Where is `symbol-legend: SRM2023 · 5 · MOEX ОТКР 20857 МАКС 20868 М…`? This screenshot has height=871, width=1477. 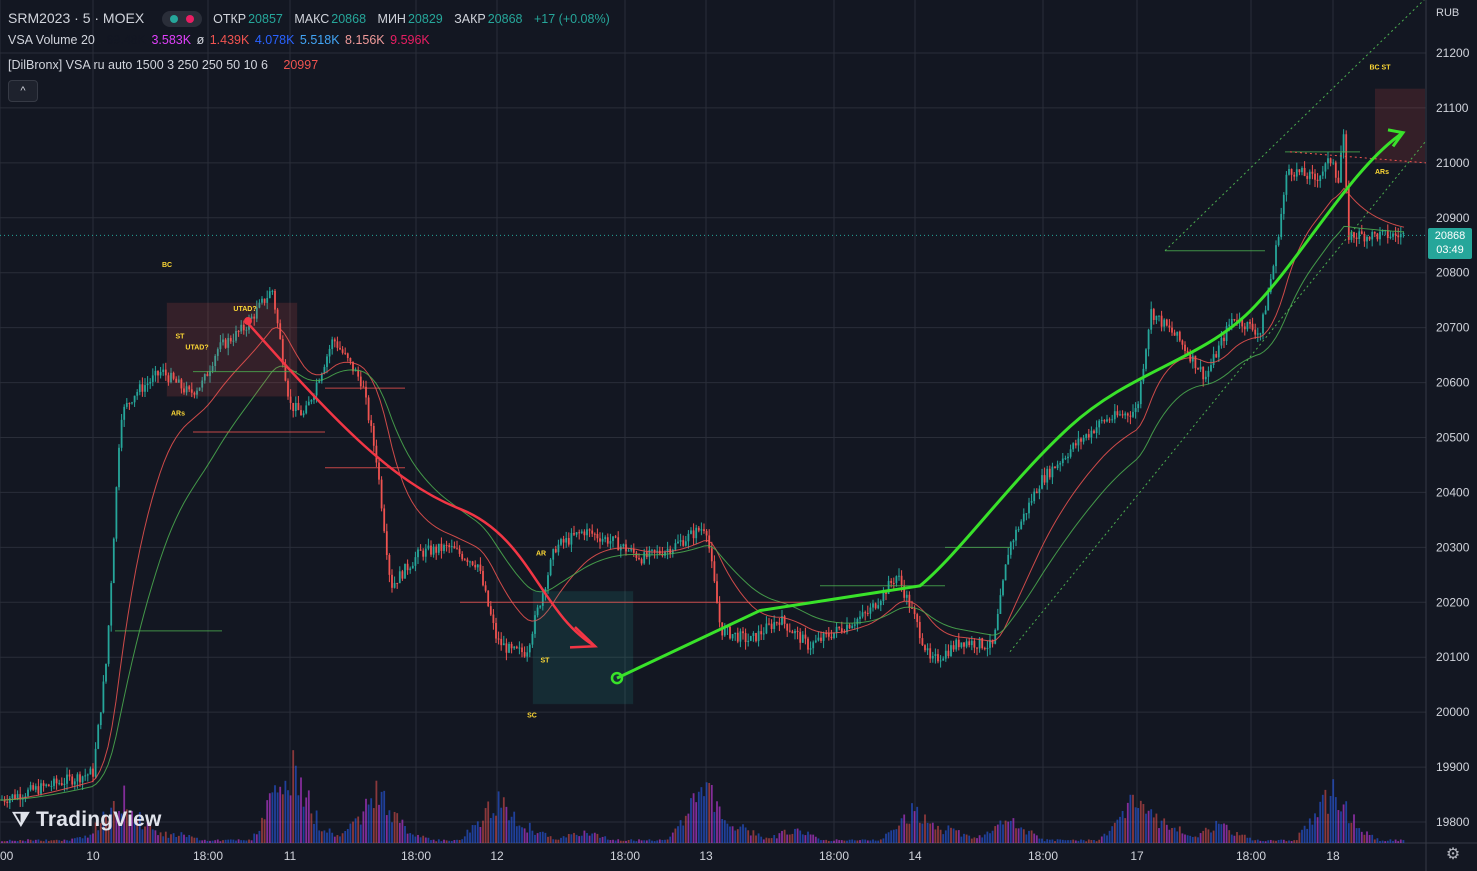 symbol-legend: SRM2023 · 5 · MOEX ОТКР 20857 МАКС 20868 М… is located at coordinates (310, 19).